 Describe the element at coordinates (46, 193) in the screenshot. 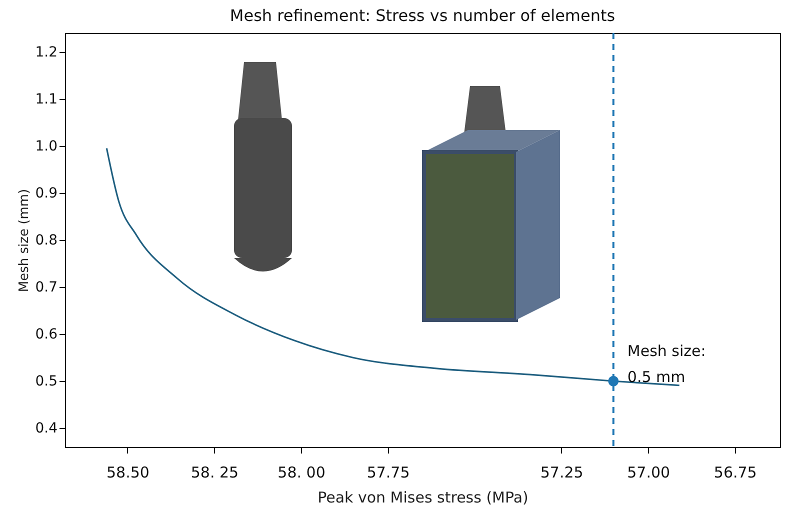

I see `y-tick-label: 0.9` at that location.